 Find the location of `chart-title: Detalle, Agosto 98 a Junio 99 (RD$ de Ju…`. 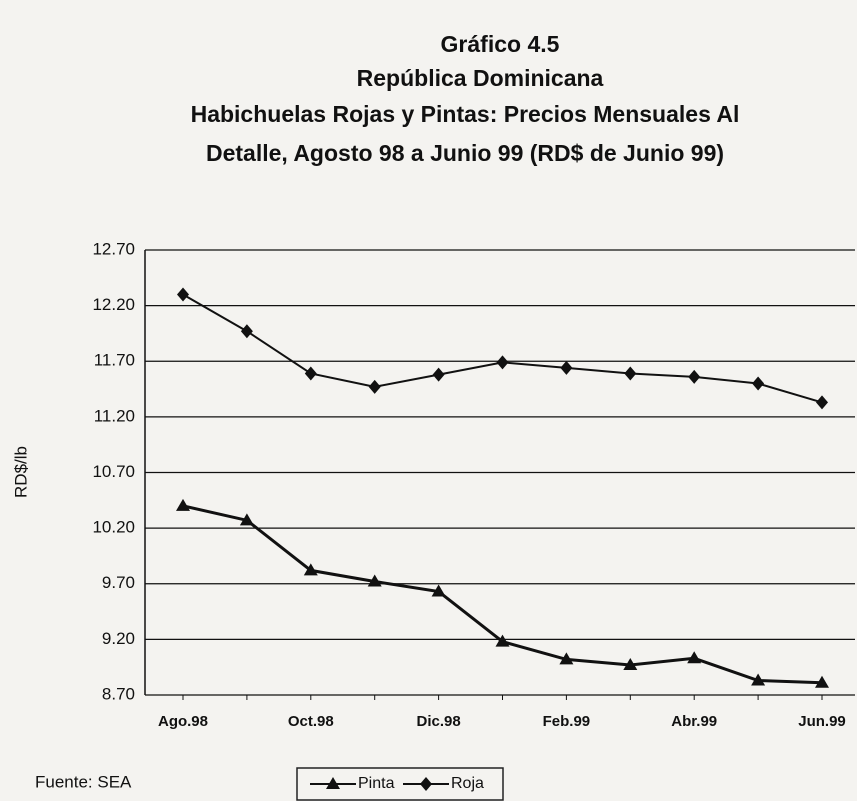

chart-title: Detalle, Agosto 98 a Junio 99 (RD$ de Ju… is located at coordinates (465, 153).